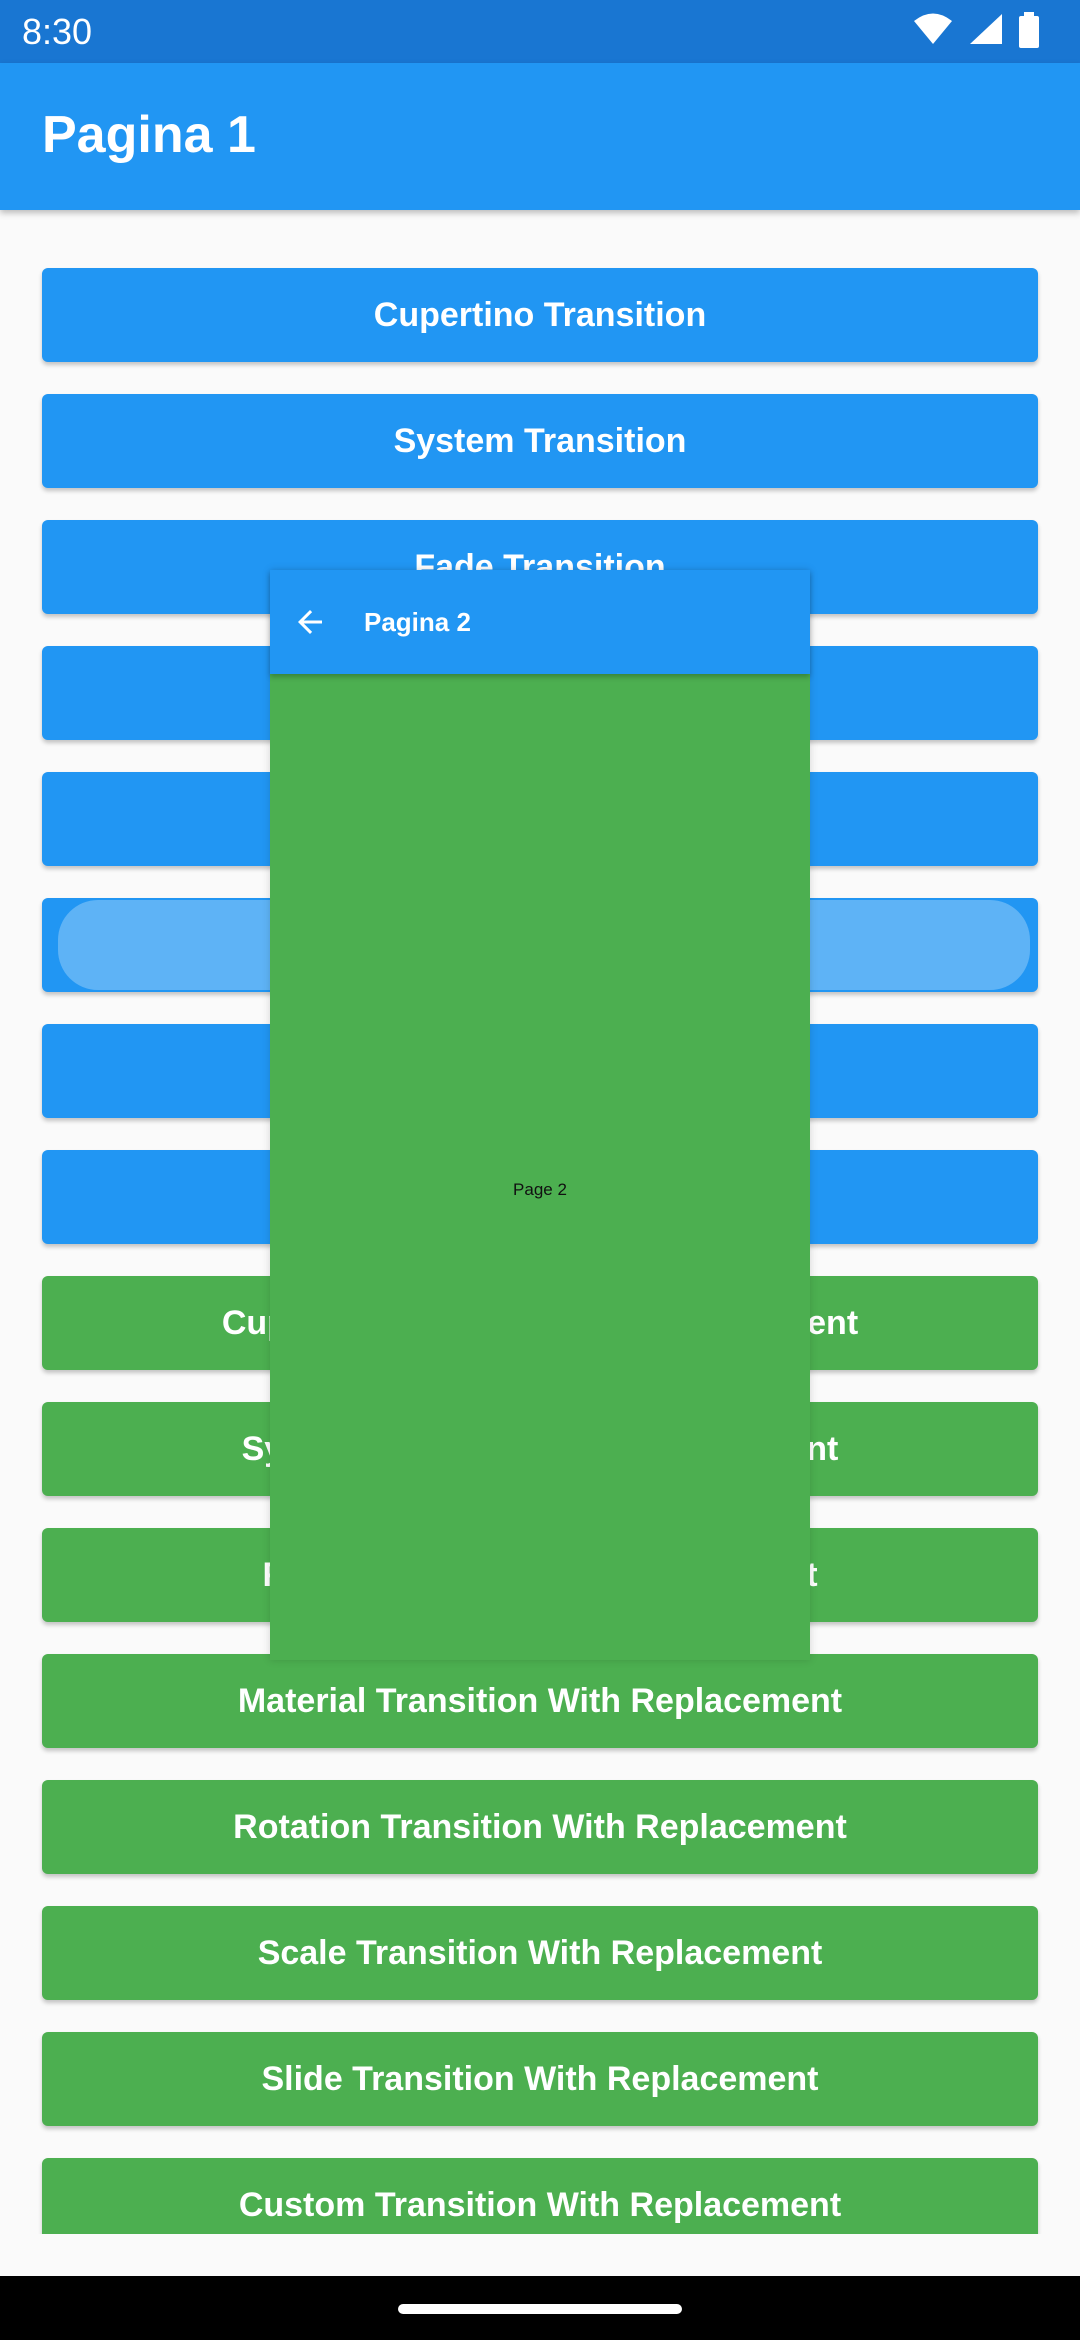  I want to click on button-label: Custom Transition With Replacement, so click(540, 2205).